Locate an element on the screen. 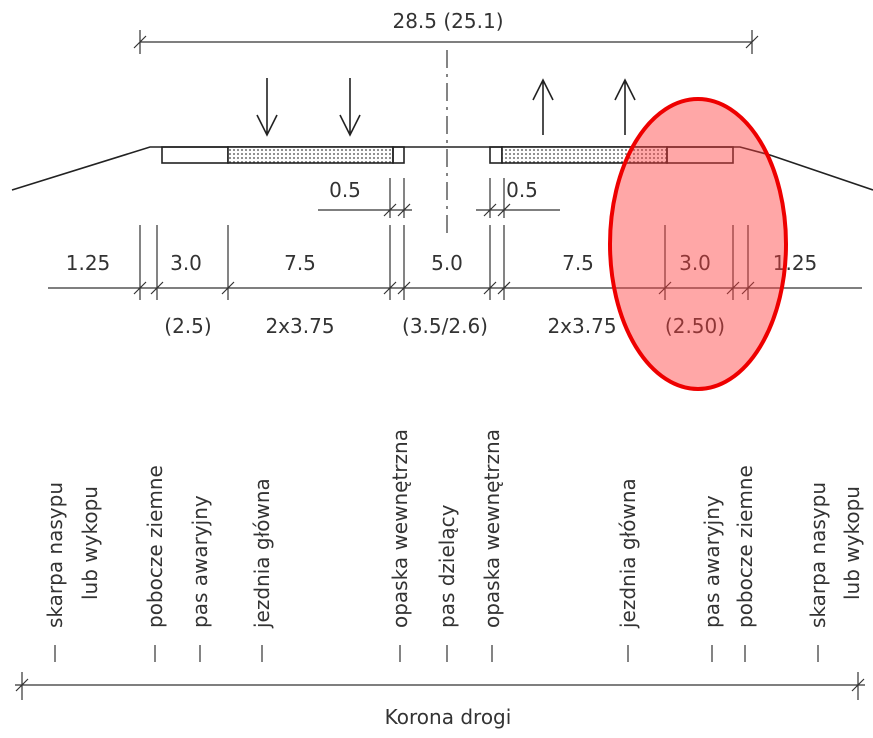  dim: (2.5) is located at coordinates (187, 326).